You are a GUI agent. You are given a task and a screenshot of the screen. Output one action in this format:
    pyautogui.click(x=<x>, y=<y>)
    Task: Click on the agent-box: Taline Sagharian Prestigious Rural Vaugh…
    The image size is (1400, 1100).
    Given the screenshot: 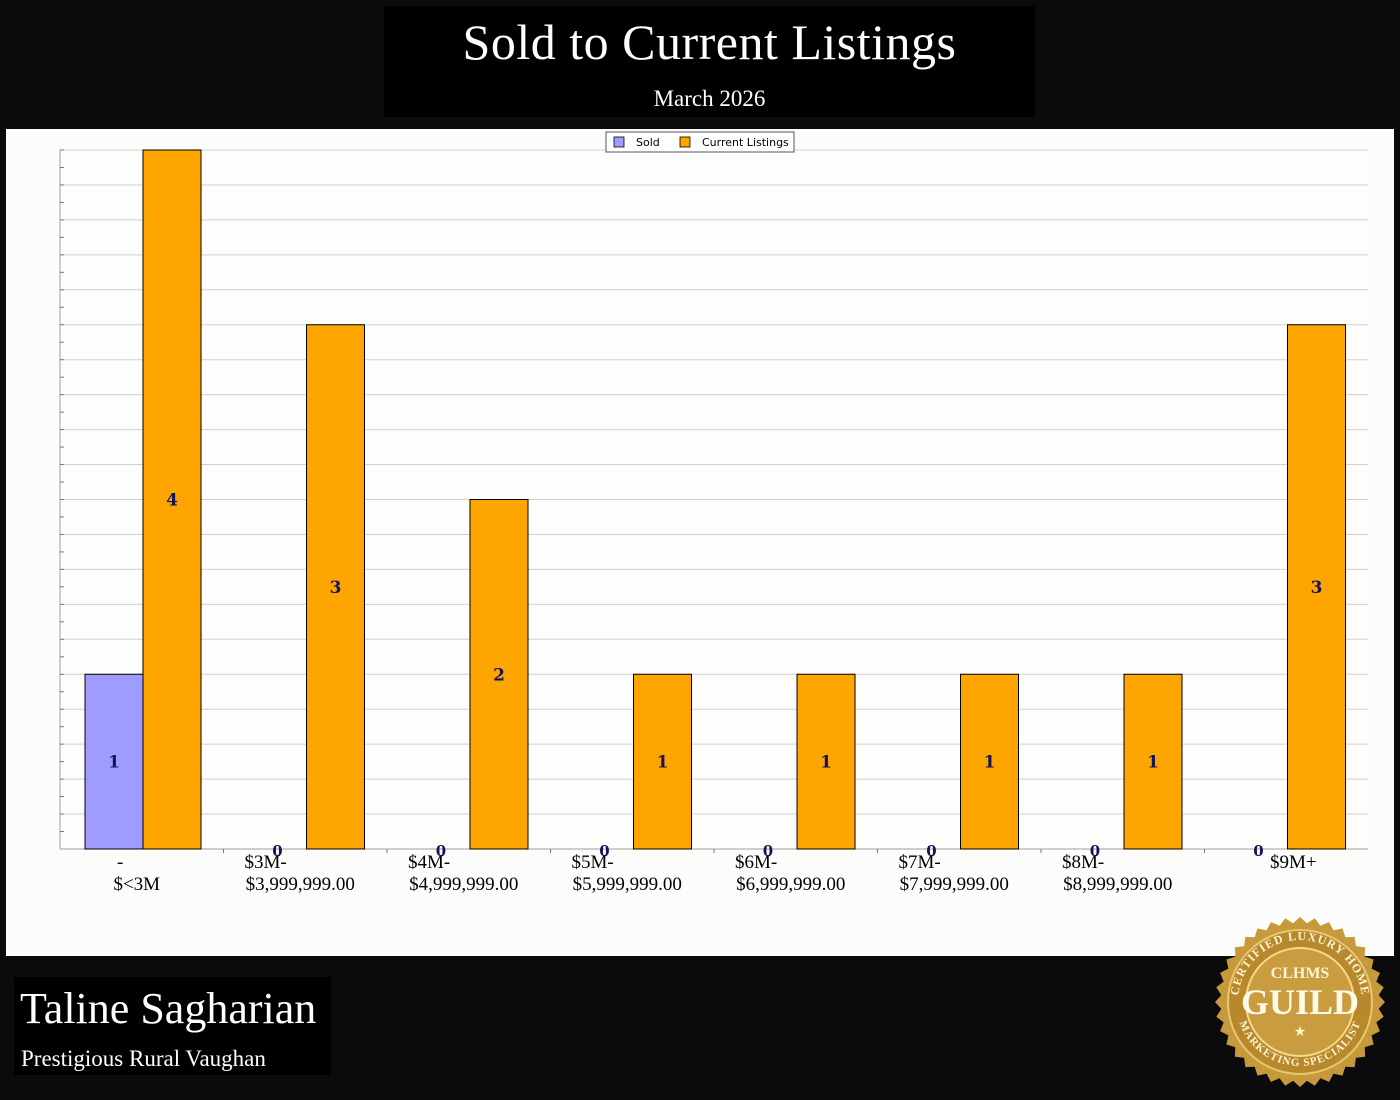 What is the action you would take?
    pyautogui.click(x=172, y=1026)
    